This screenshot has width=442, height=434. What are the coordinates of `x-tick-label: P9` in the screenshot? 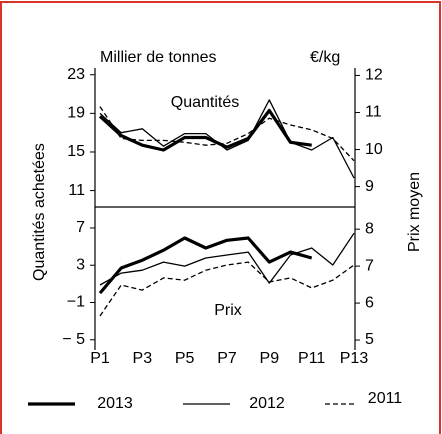 It's located at (270, 358).